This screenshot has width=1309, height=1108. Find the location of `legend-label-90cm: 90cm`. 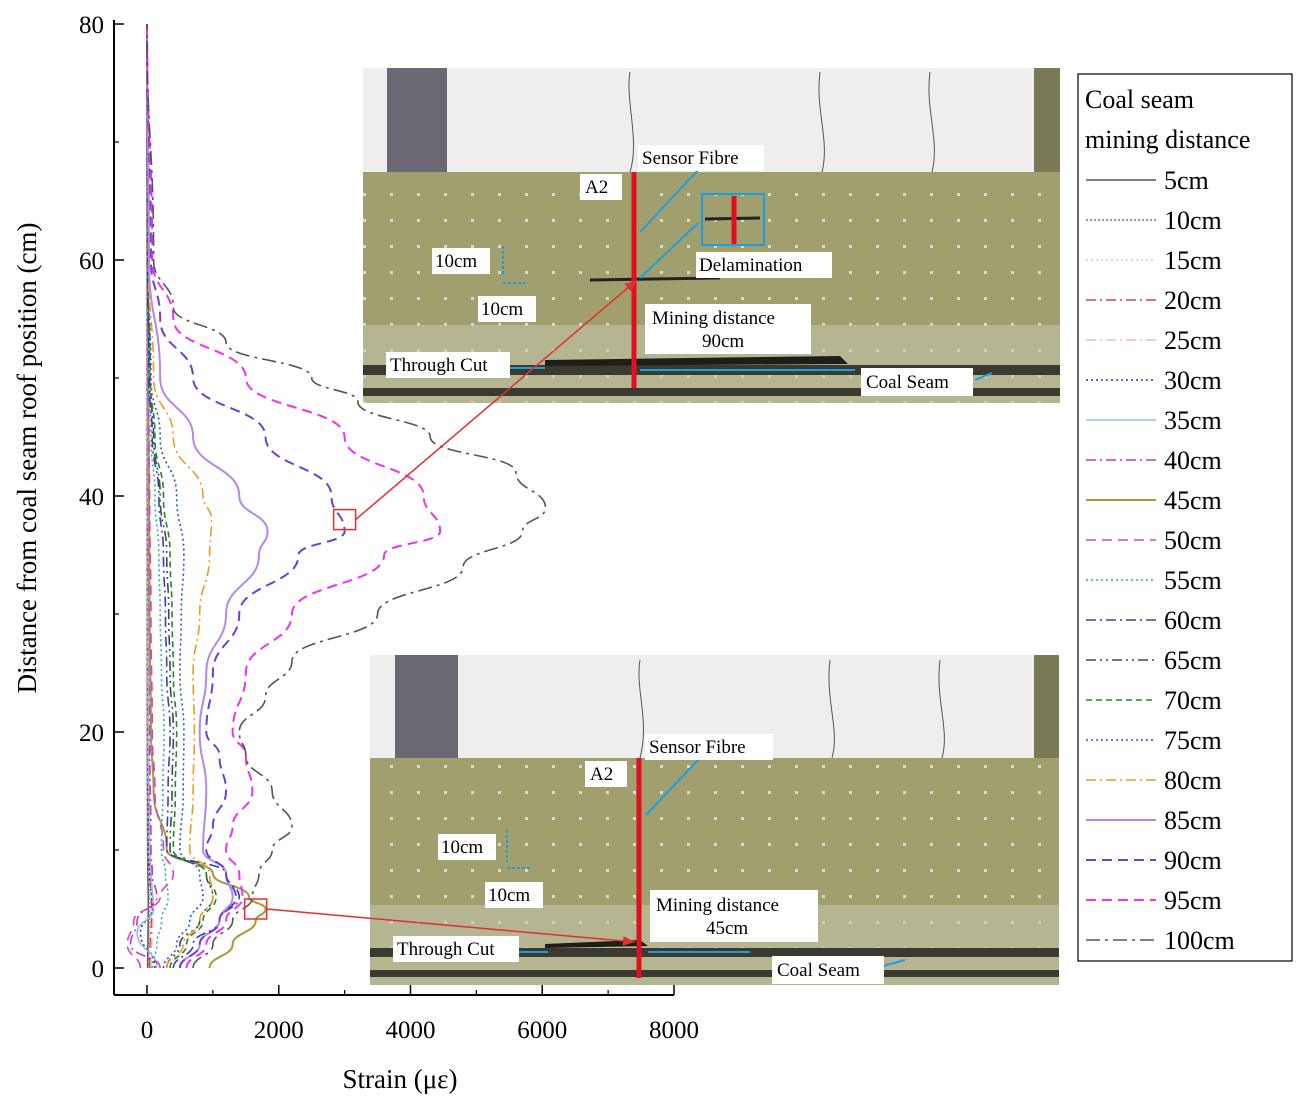

legend-label-90cm: 90cm is located at coordinates (1193, 860).